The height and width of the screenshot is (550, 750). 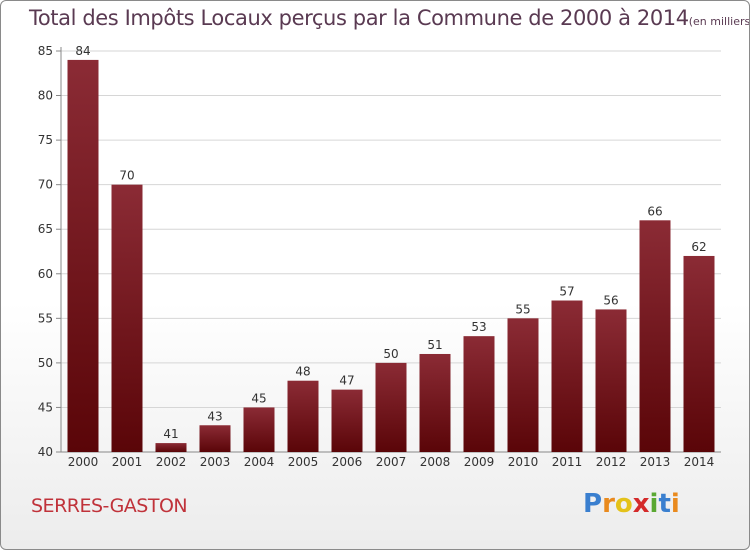 I want to click on data-label: 48, so click(x=302, y=372).